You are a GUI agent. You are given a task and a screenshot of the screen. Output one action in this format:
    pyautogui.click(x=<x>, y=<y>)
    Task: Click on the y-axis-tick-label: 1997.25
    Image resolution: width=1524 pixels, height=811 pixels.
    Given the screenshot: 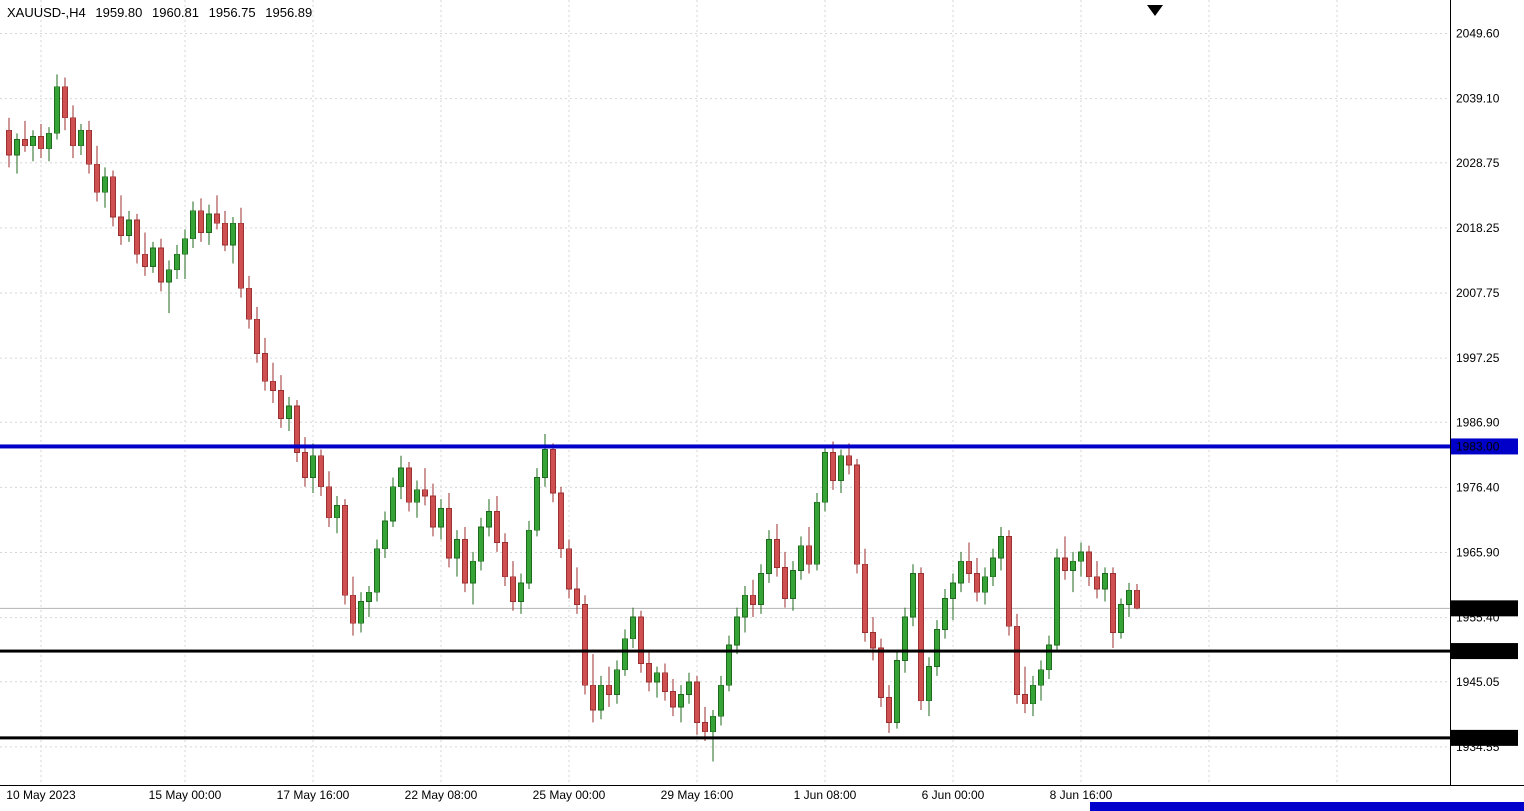 What is the action you would take?
    pyautogui.click(x=1478, y=358)
    